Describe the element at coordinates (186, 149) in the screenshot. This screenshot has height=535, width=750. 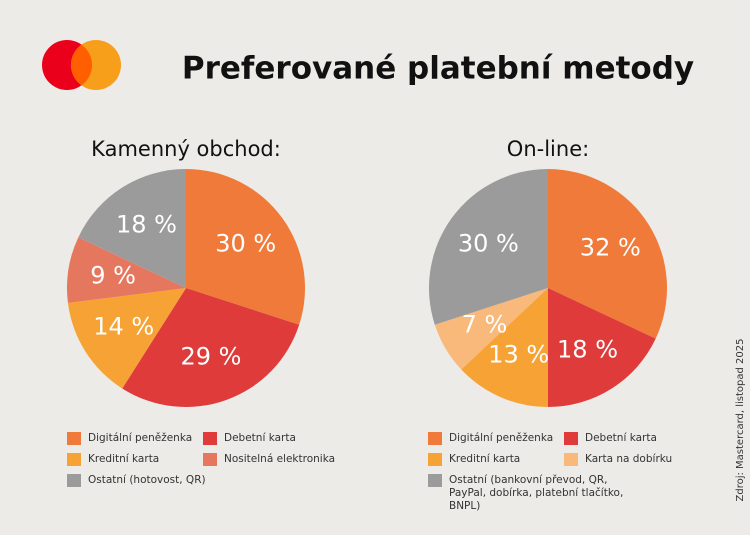
I see `pie-title: Kamenný obchod:` at that location.